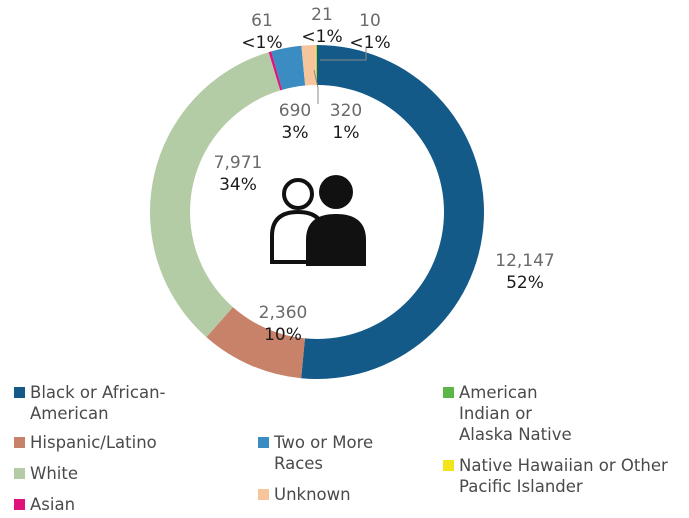 The width and height of the screenshot is (689, 518). I want to click on legend-item: Two or More Races, so click(341, 453).